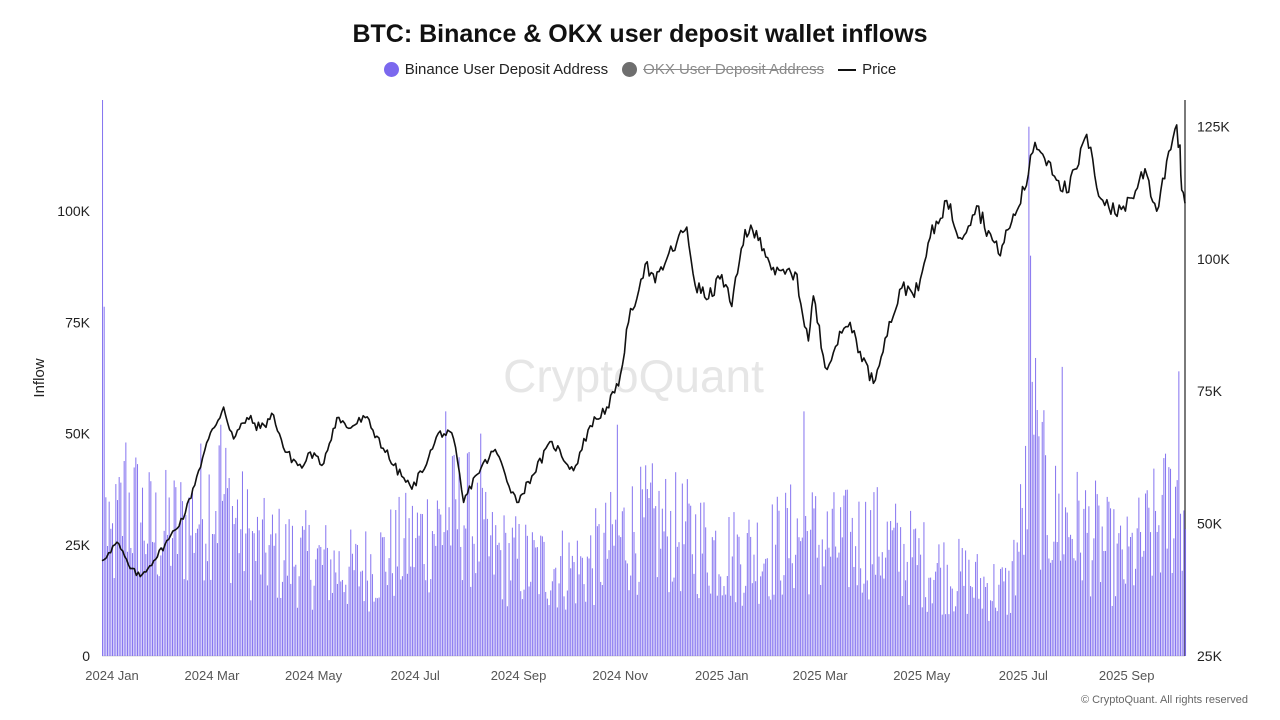 This screenshot has width=1280, height=720. I want to click on binance-legend-dot, so click(391, 69).